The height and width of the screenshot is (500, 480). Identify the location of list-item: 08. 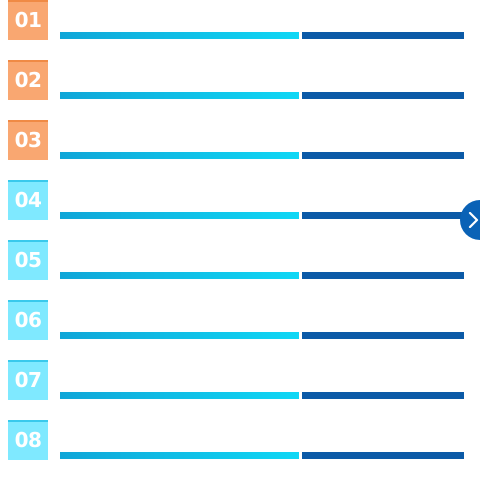
(240, 440).